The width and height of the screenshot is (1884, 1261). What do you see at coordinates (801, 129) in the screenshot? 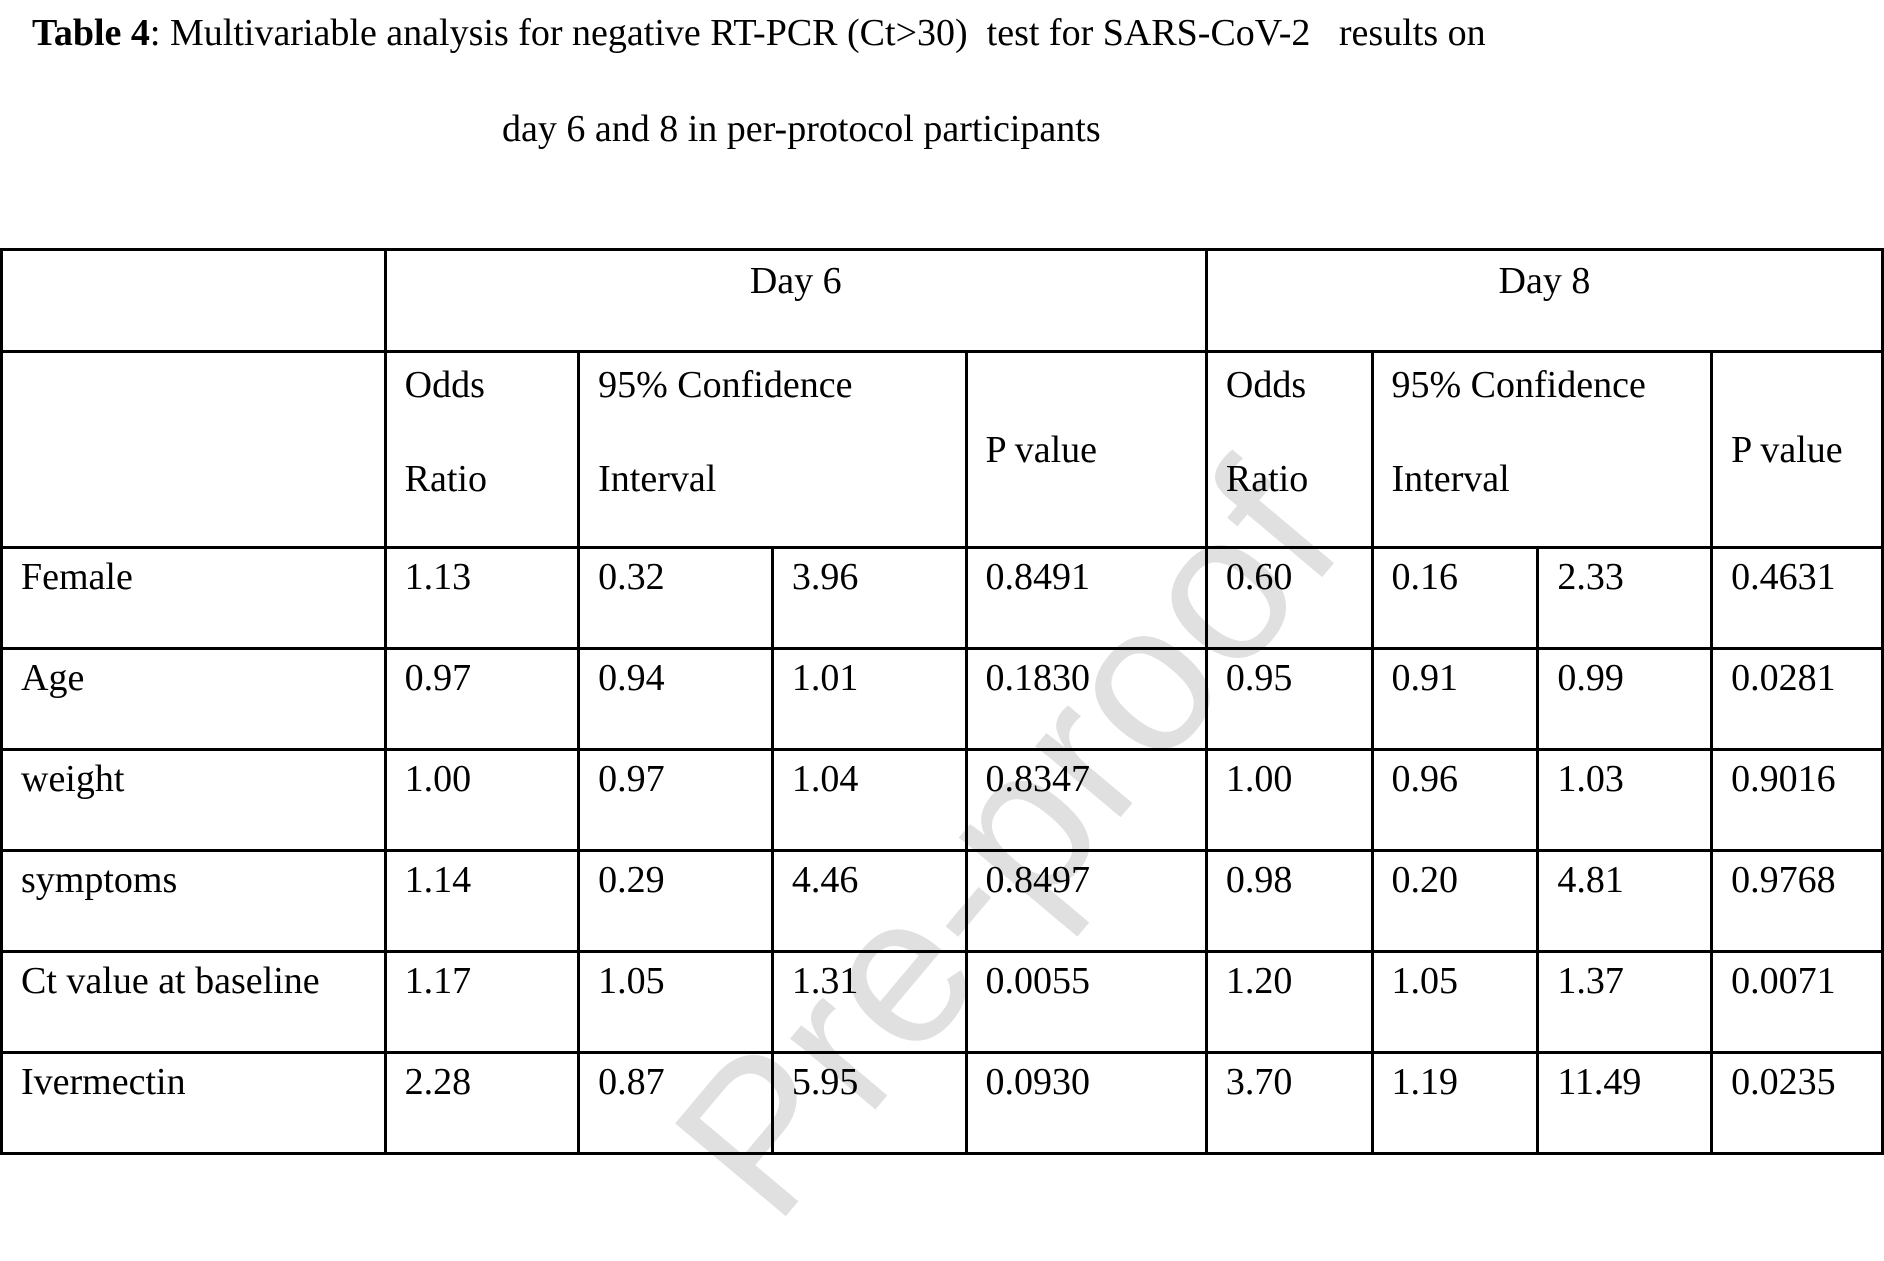
I see `table-caption-continued: day 6 and 8 in per-protocol participants` at bounding box center [801, 129].